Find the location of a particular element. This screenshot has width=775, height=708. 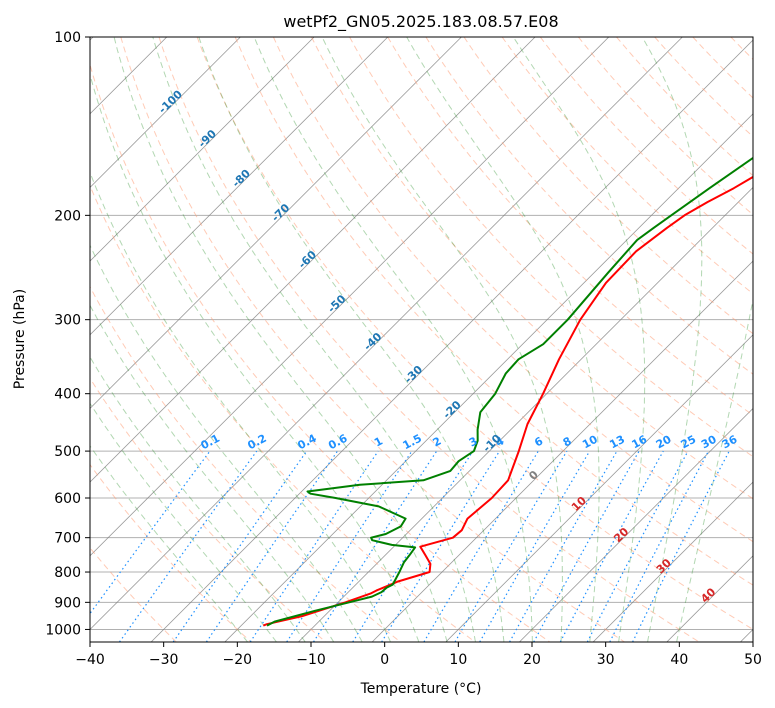

y-tick-label: 100 is located at coordinates (67, 38).